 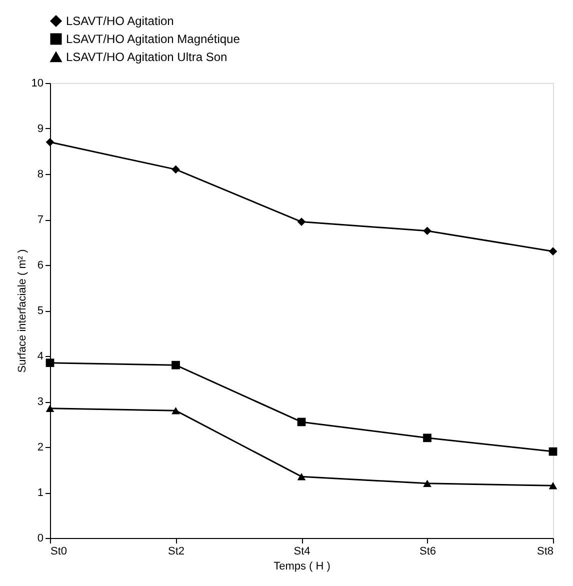 What do you see at coordinates (22, 311) in the screenshot?
I see `y-axis-title: Surface interfaciale ( m² )` at bounding box center [22, 311].